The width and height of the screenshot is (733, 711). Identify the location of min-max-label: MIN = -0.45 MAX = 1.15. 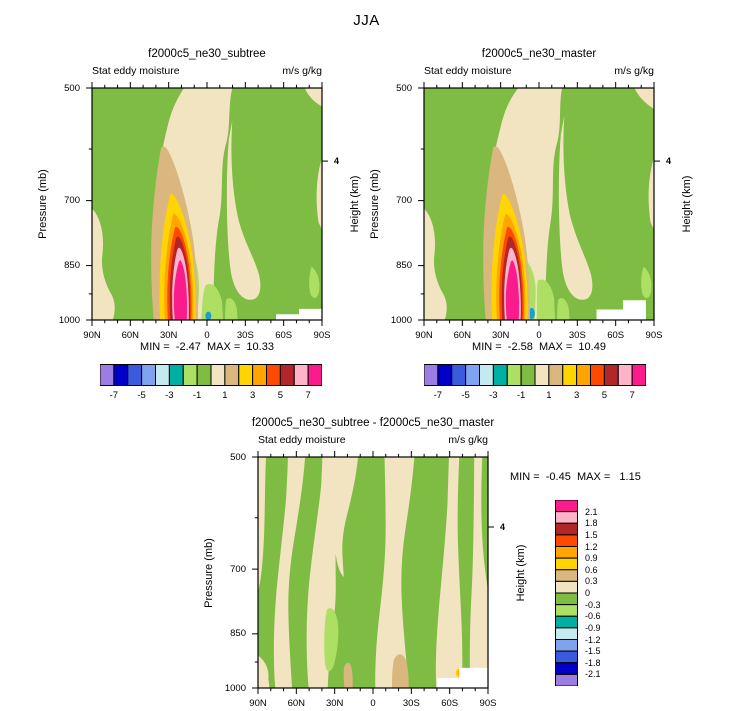
(575, 477).